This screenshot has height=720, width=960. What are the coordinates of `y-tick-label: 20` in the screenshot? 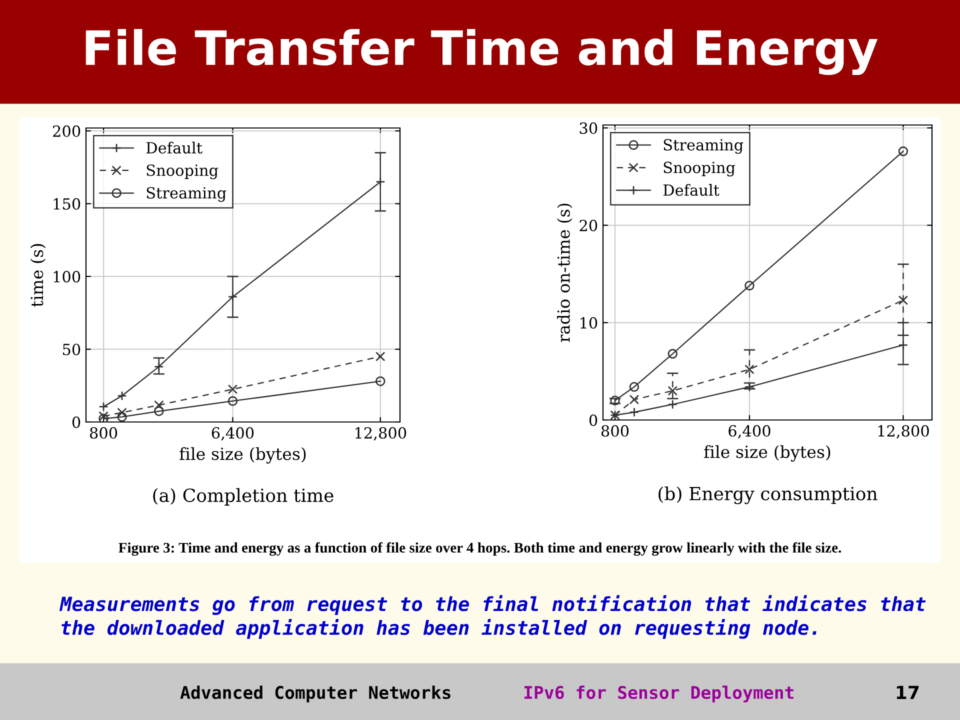 It's located at (589, 226).